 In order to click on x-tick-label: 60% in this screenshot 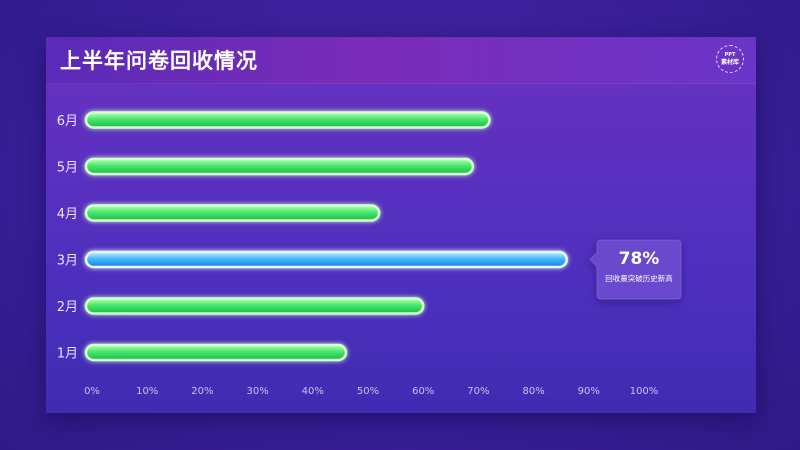, I will do `click(423, 391)`.